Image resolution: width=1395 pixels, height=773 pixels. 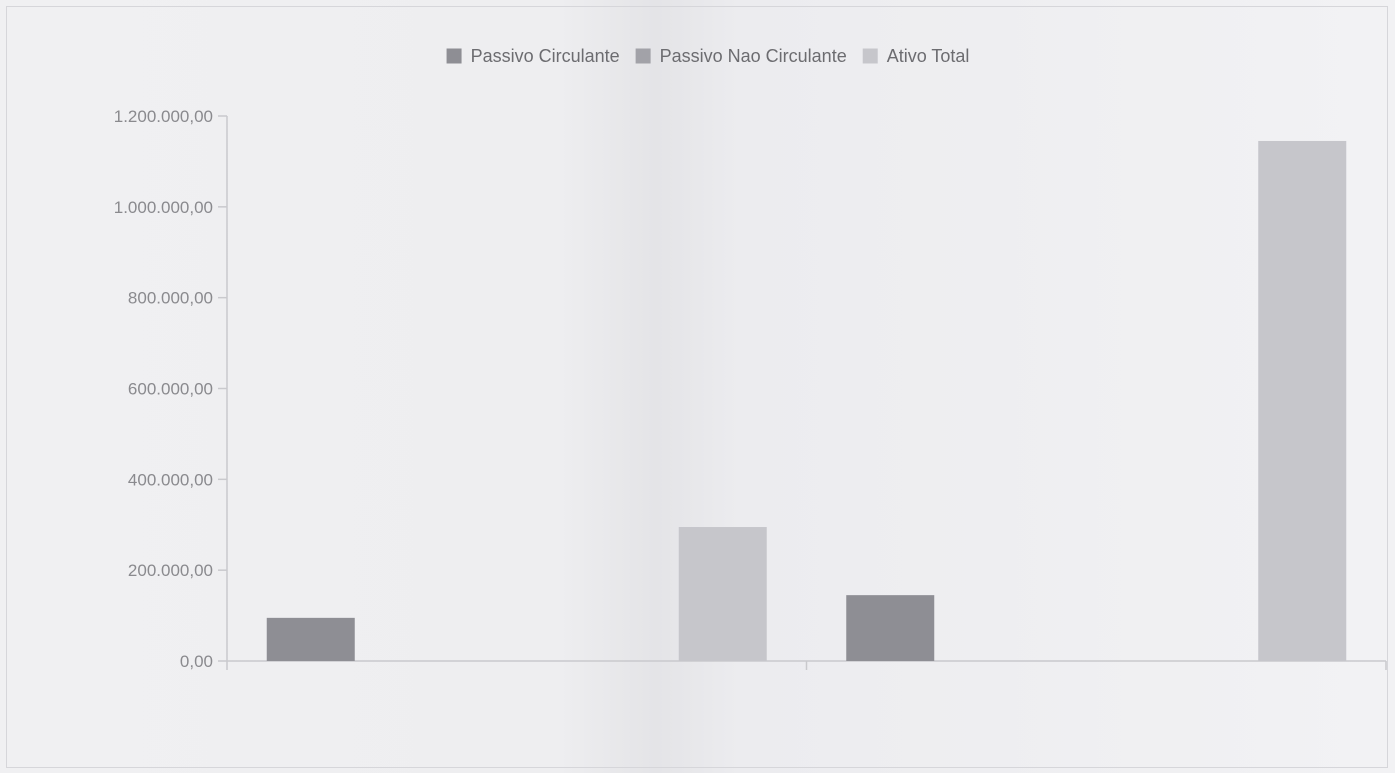 What do you see at coordinates (196, 661) in the screenshot?
I see `y-tick-label: 0,00` at bounding box center [196, 661].